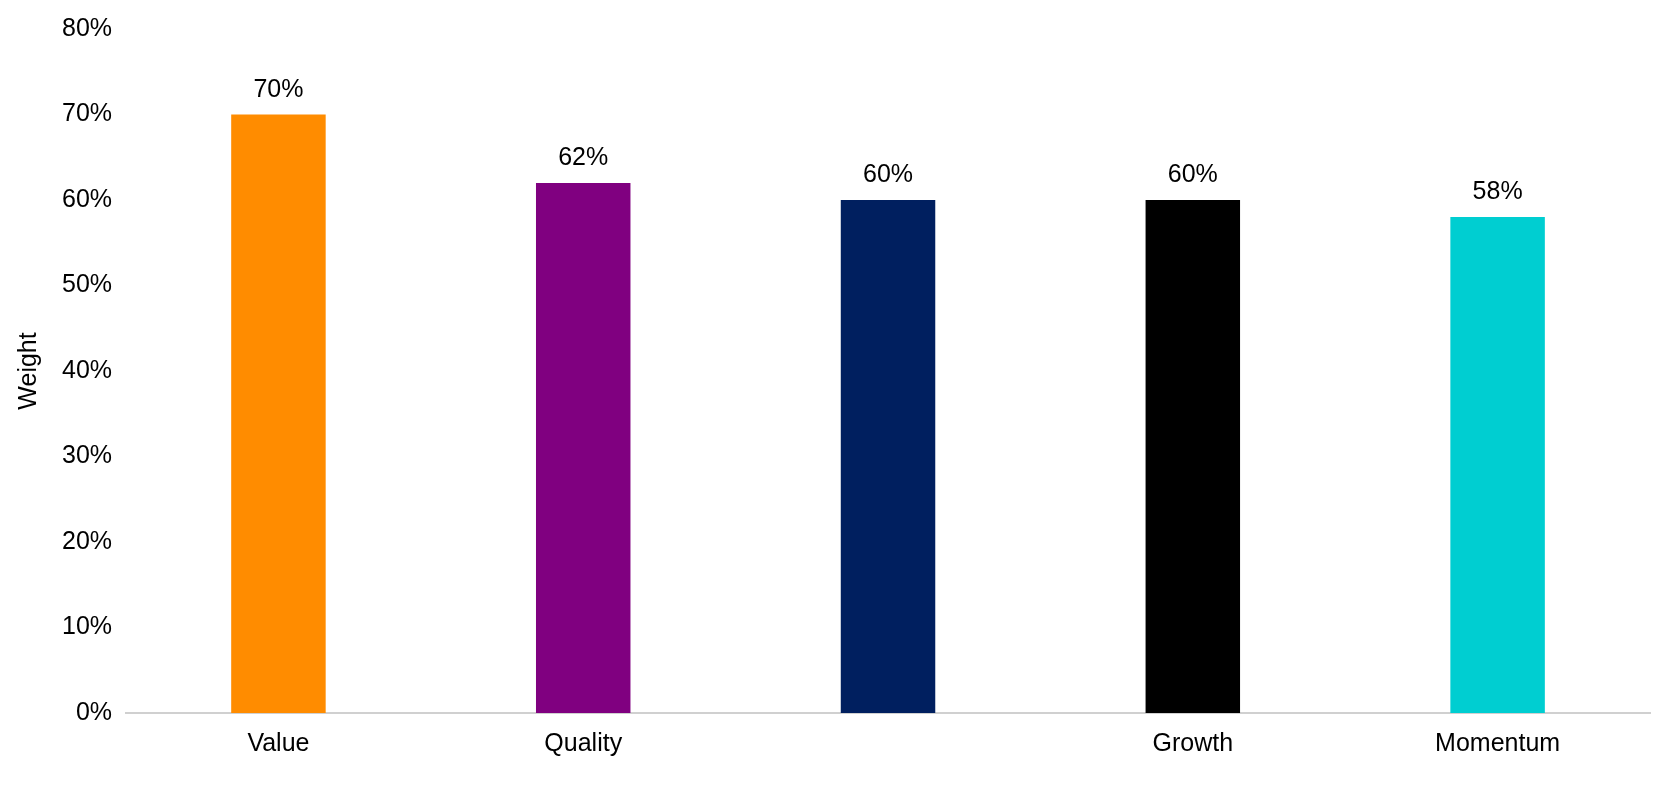 This screenshot has width=1668, height=785. I want to click on x-tick-label: Quality, so click(583, 741).